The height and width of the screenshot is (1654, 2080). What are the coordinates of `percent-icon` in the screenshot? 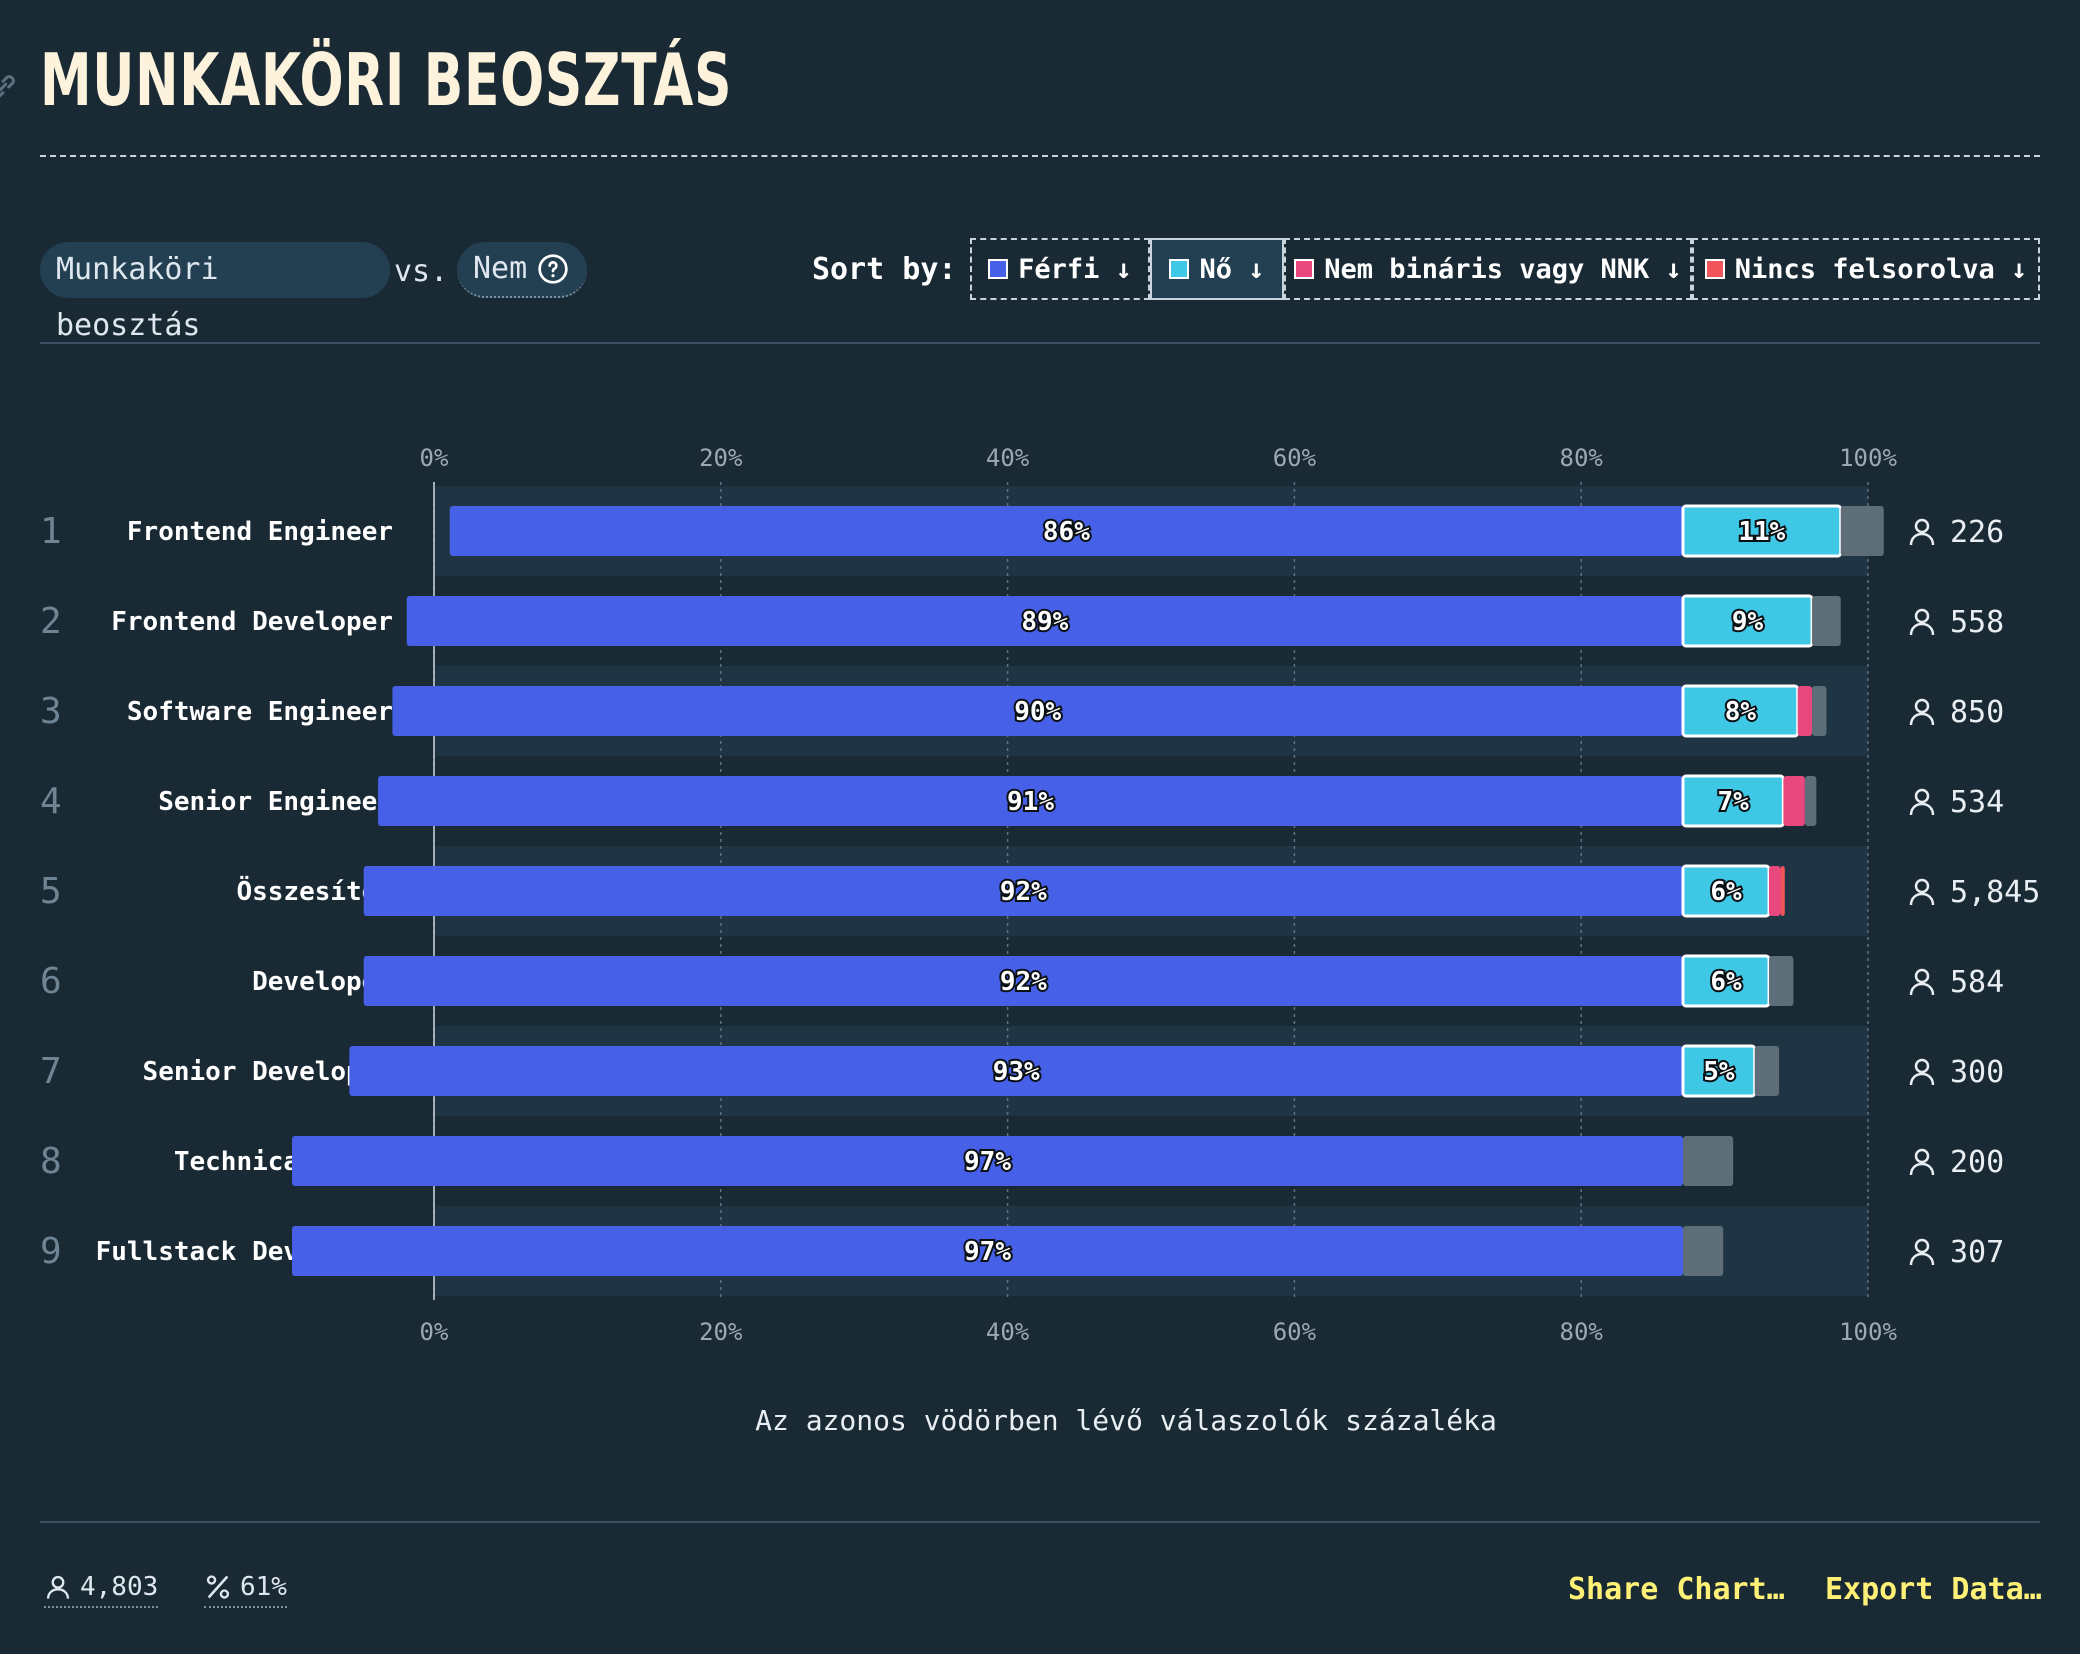 It's located at (218, 1587).